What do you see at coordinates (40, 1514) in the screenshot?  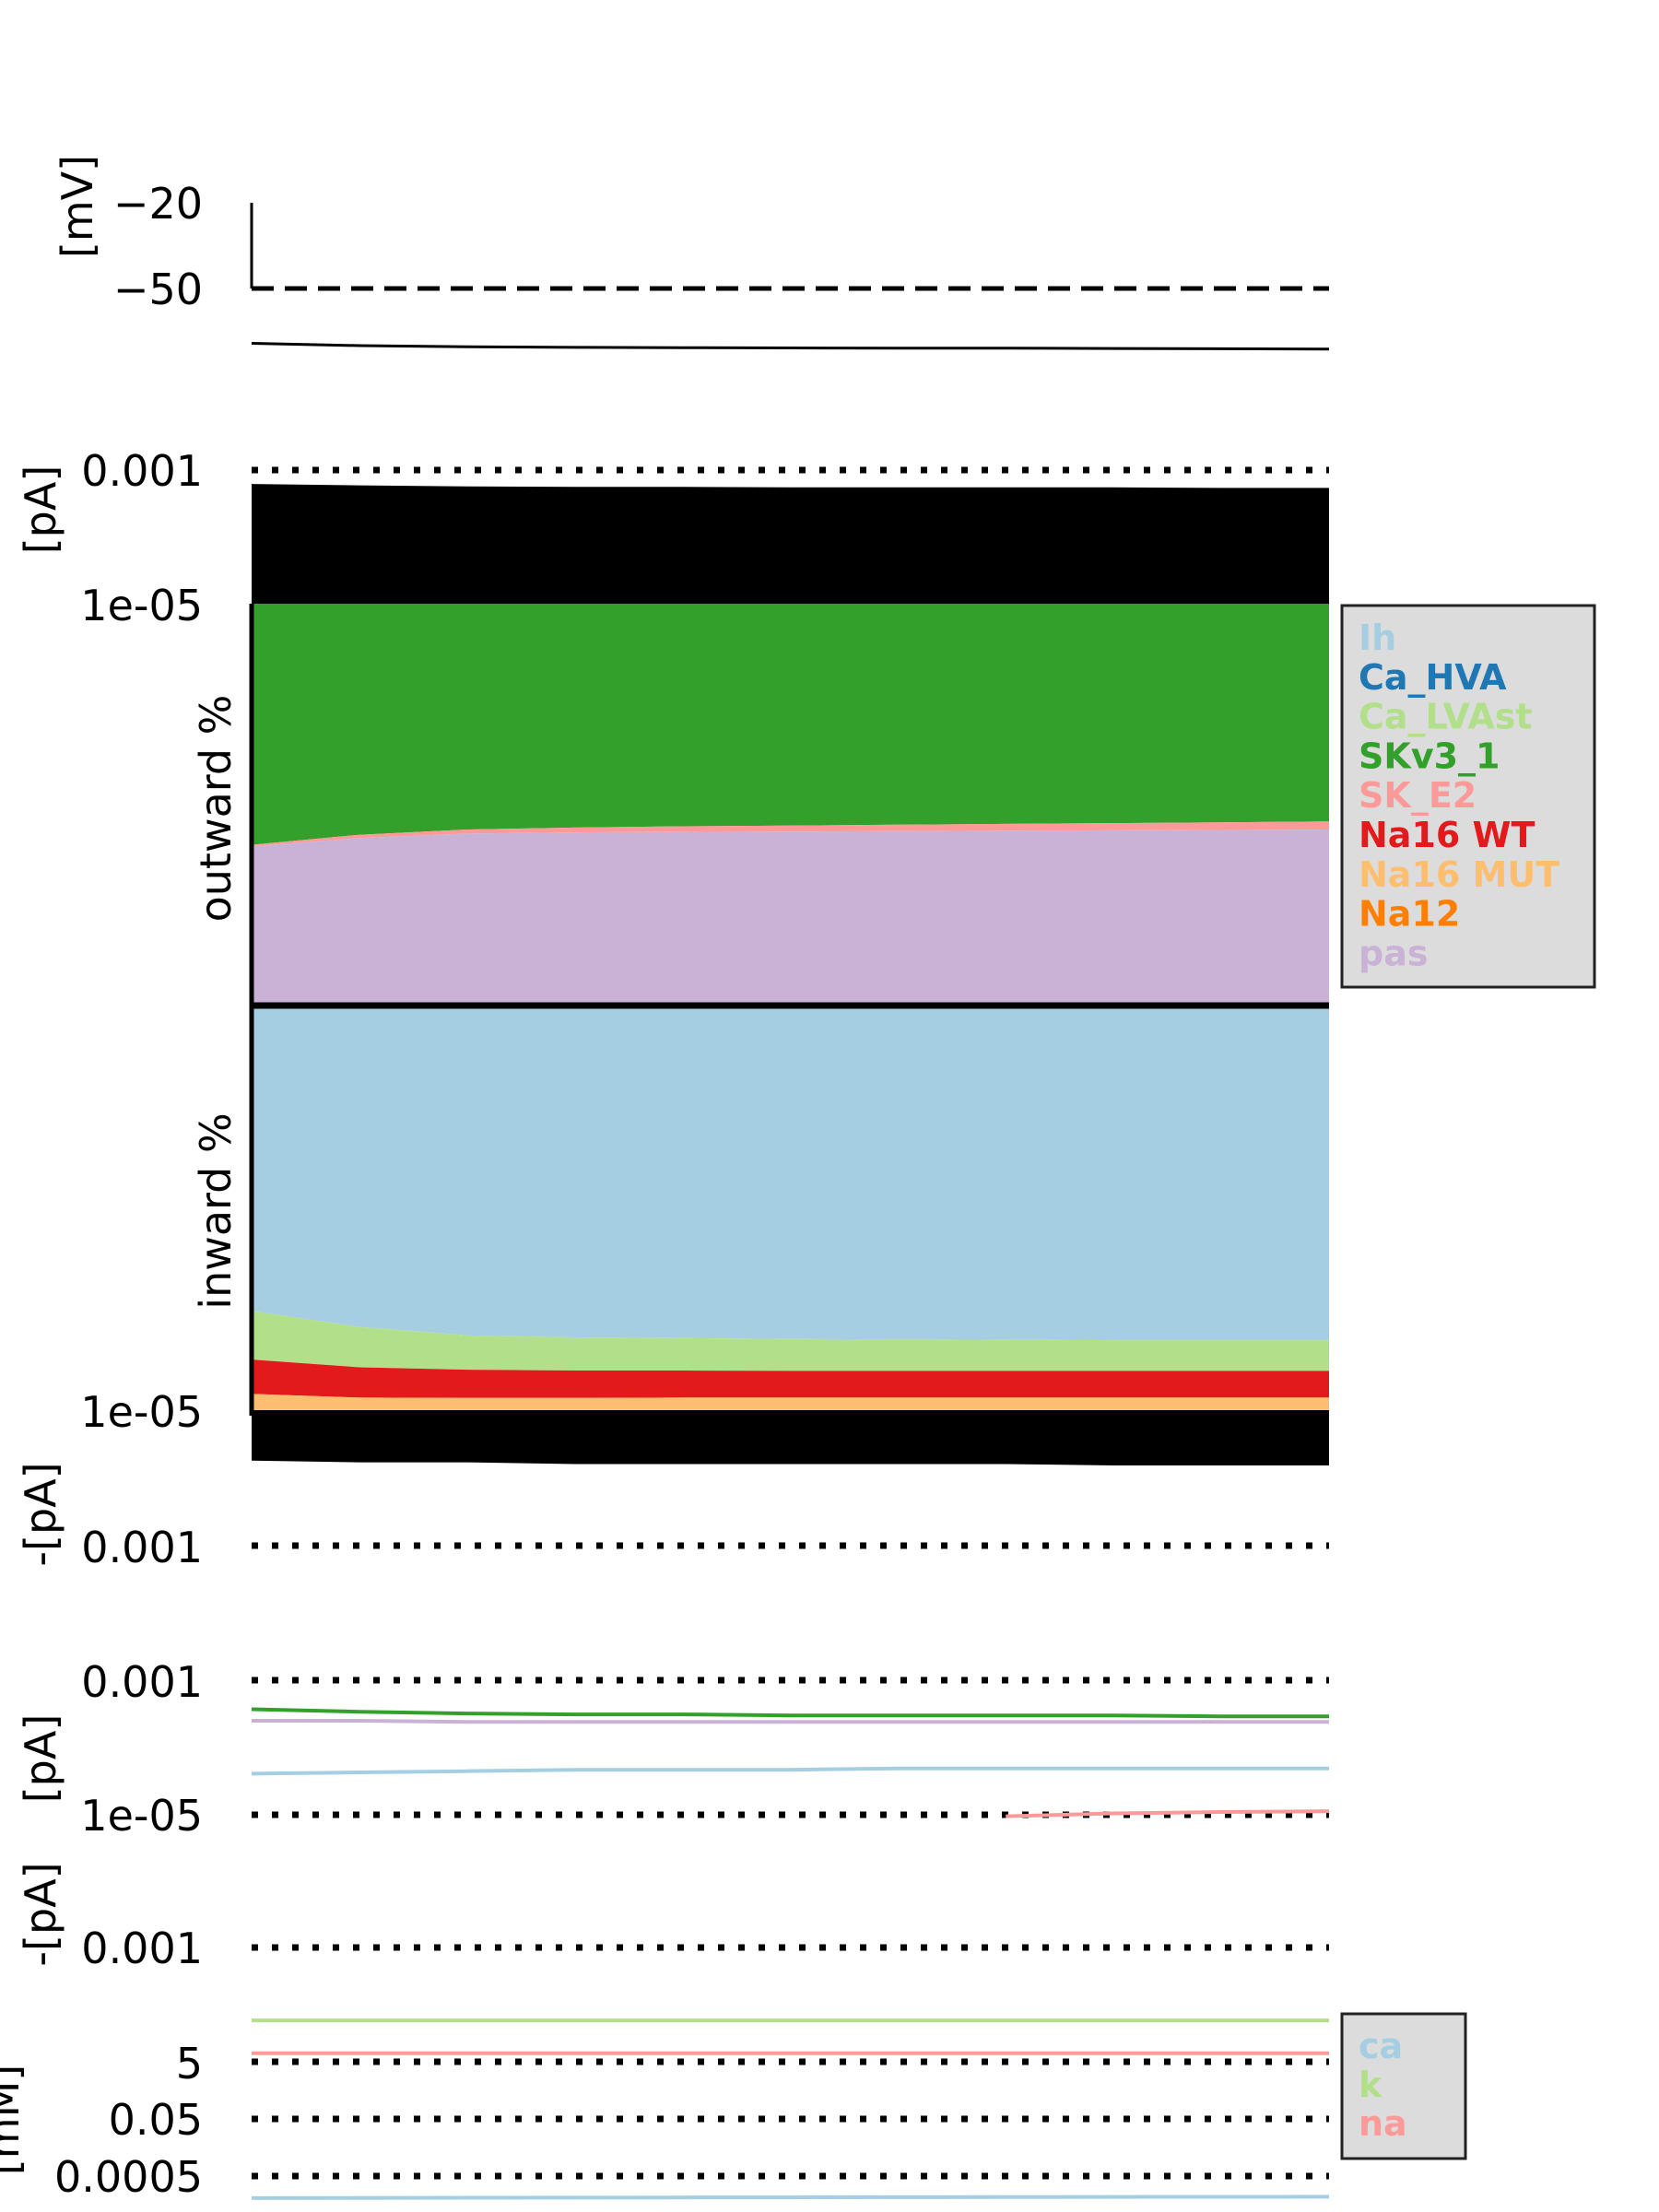 I see `currentscape-bottom-ylabel: -[pA]` at bounding box center [40, 1514].